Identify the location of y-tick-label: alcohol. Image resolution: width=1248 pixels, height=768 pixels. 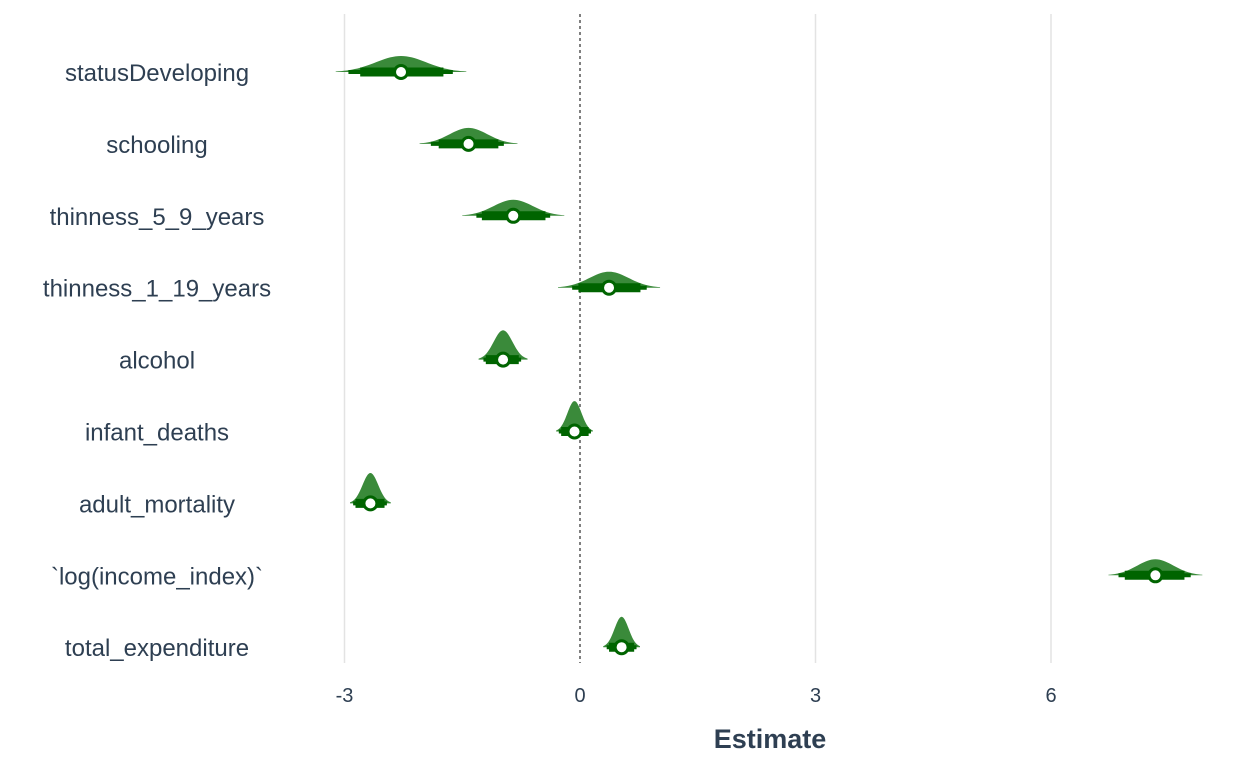
(157, 361).